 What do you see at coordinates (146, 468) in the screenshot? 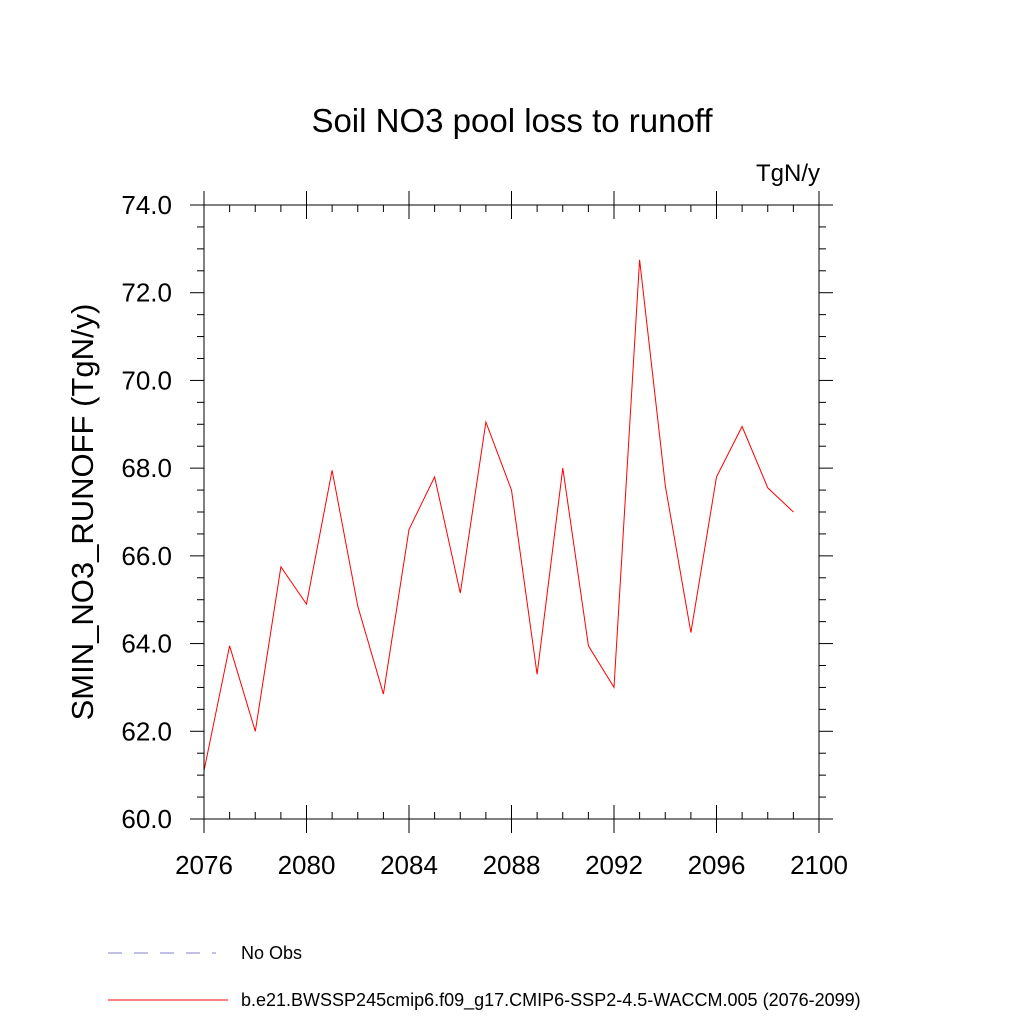
I see `y-tick-label: 68.0` at bounding box center [146, 468].